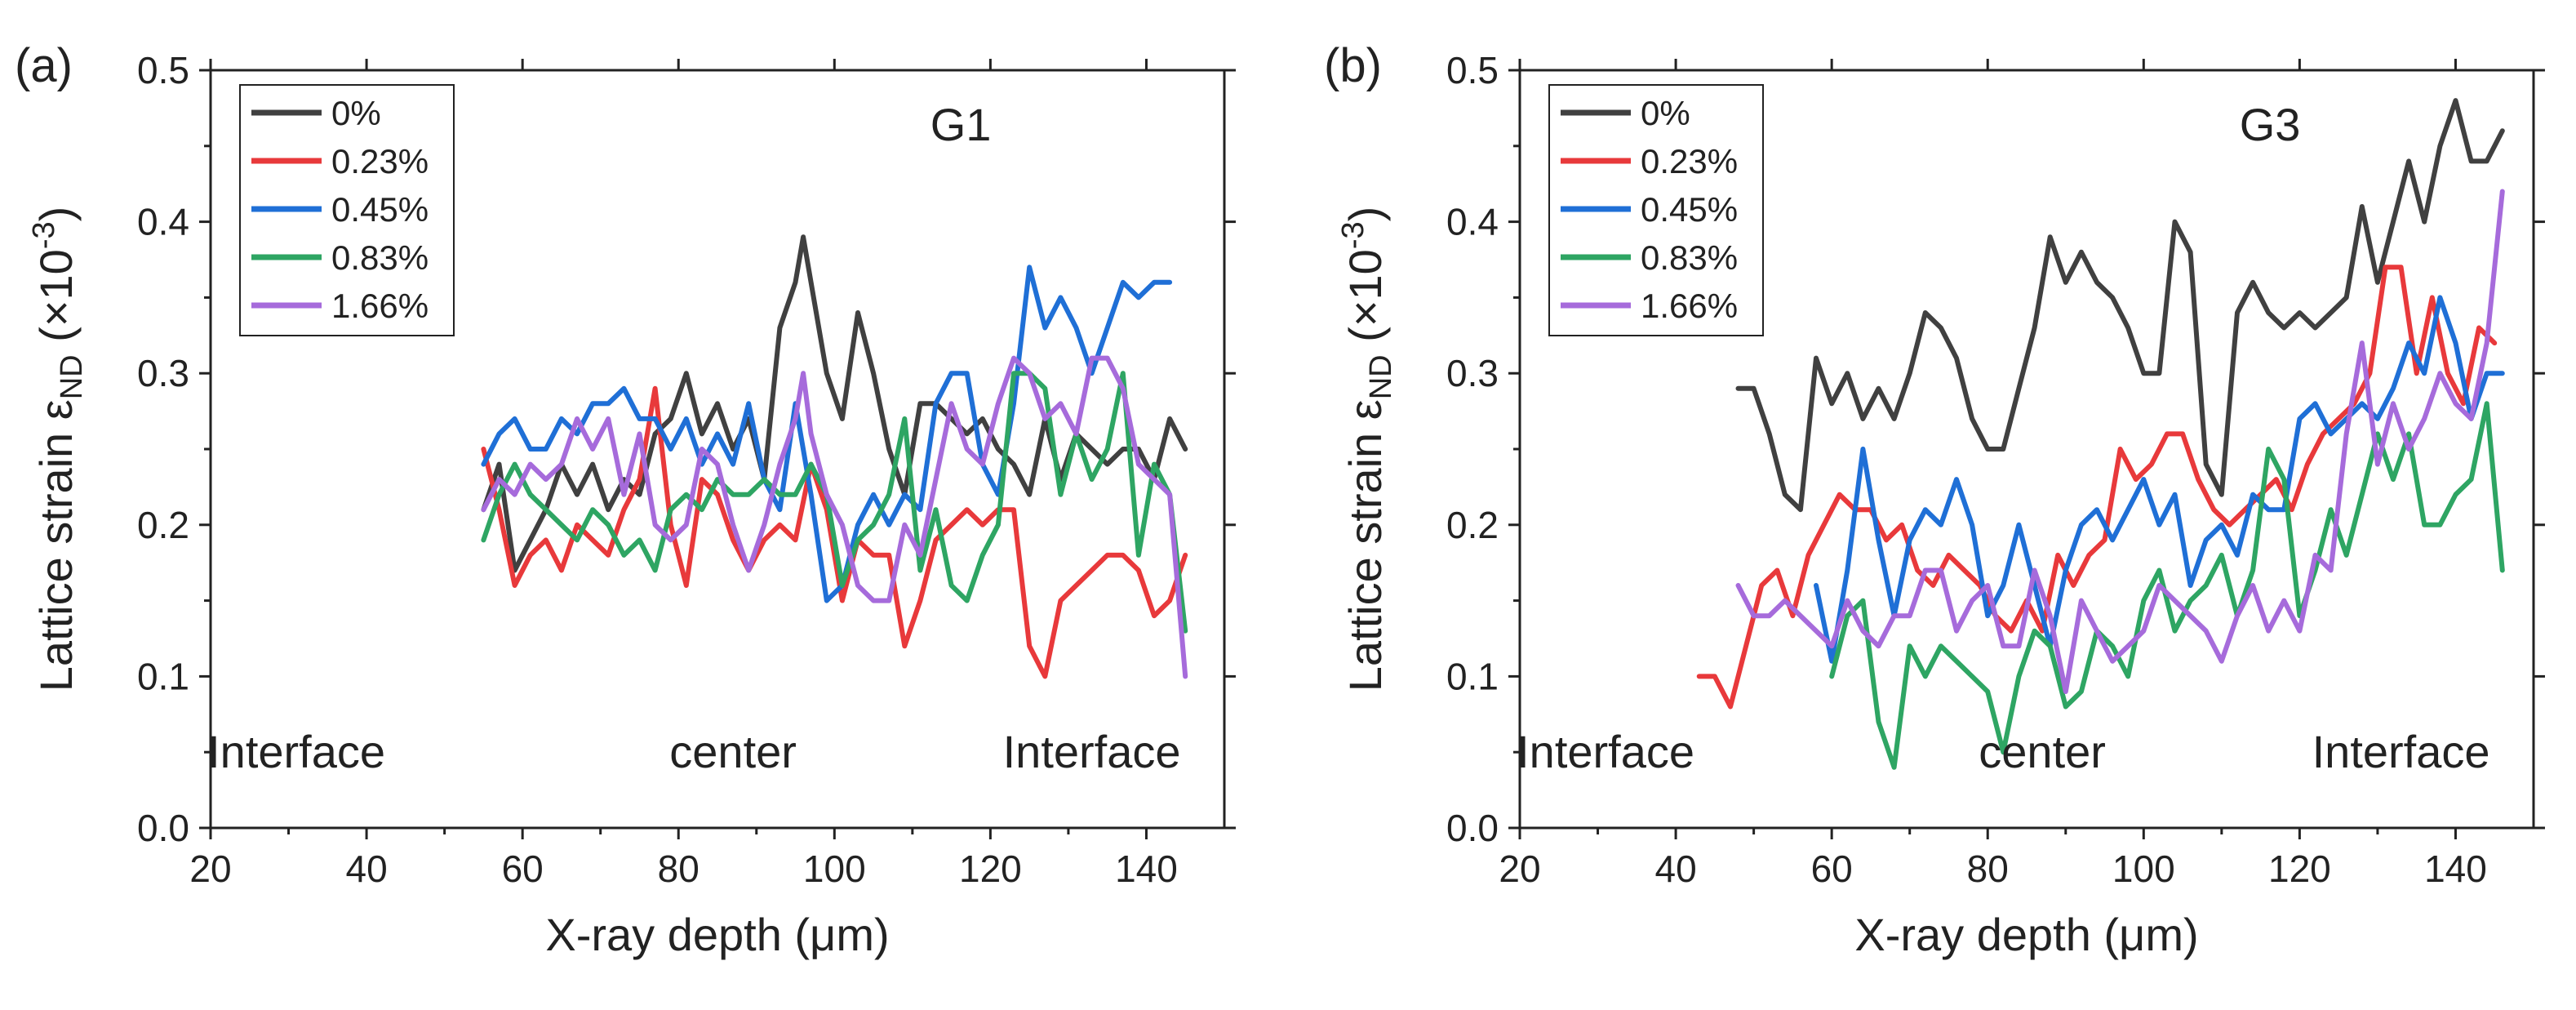 The image size is (2576, 1010). I want to click on panel-label: (a), so click(44, 65).